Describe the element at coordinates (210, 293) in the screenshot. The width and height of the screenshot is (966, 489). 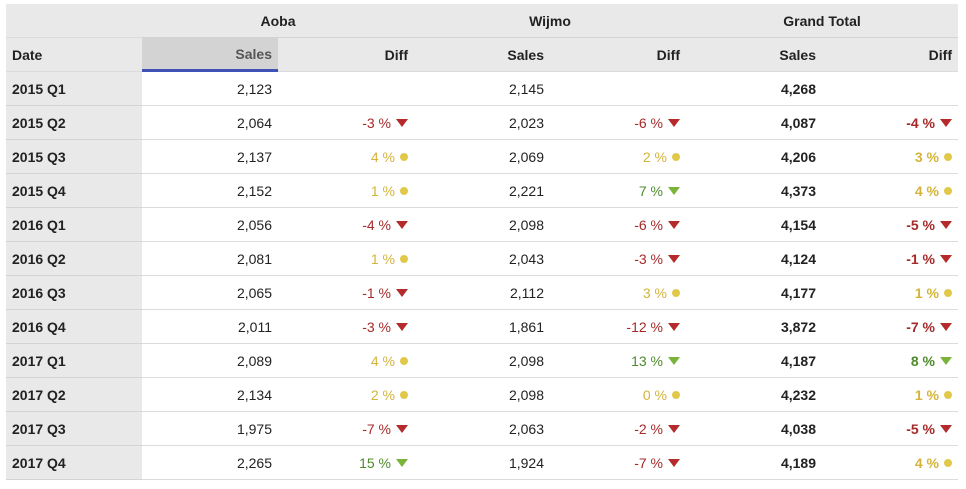
I see `cell-aoba-sales: 2,065` at that location.